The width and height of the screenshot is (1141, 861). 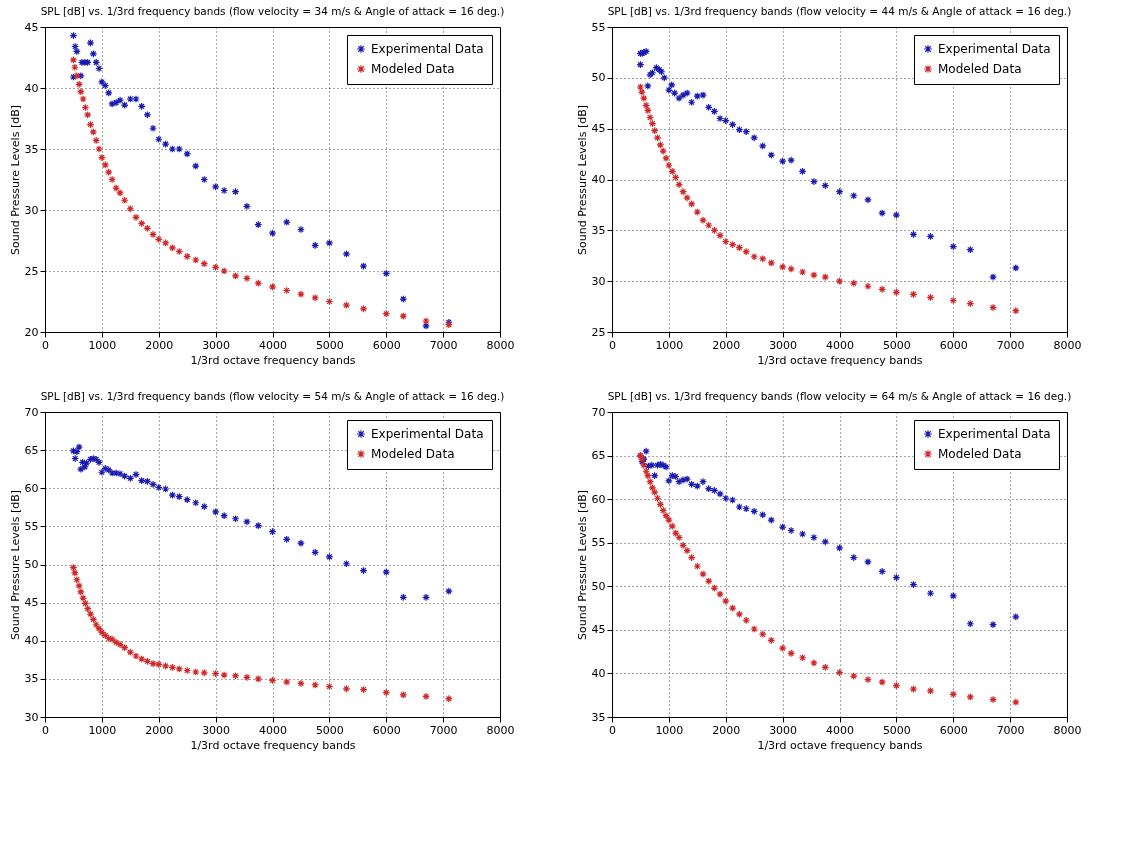 I want to click on chart-title: SPL [dB] vs. 1/3rd frequency bands (flow velocity = 34 m/s & Angle of attack = 16 deg.), so click(x=272, y=10).